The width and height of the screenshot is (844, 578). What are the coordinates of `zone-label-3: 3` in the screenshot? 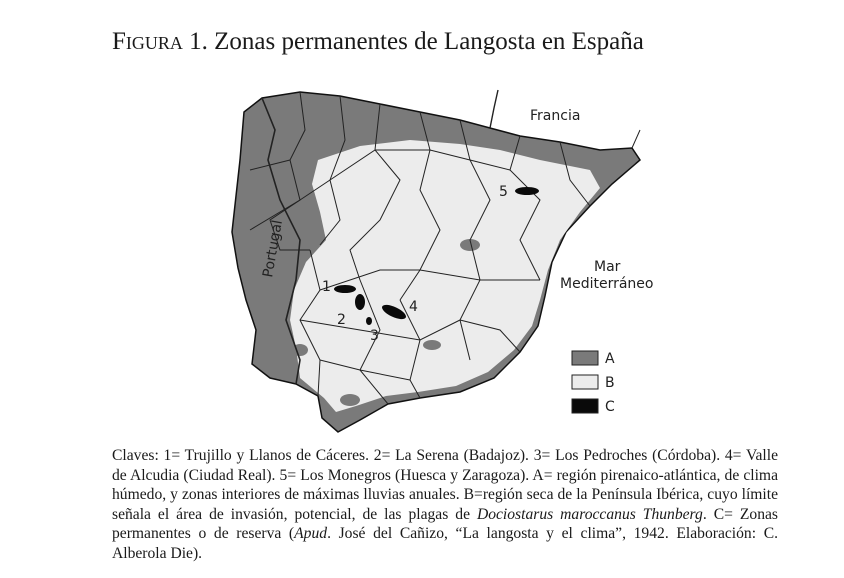 It's located at (374, 336).